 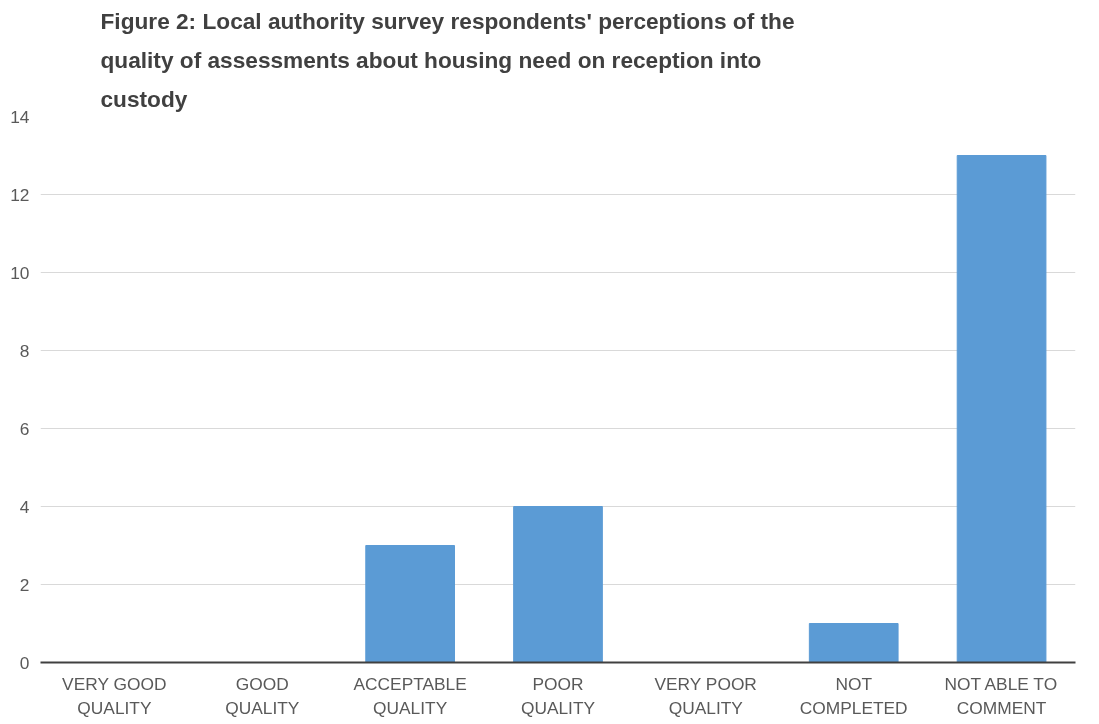 What do you see at coordinates (705, 695) in the screenshot?
I see `x-tick-label: VERY POOR QUALITY` at bounding box center [705, 695].